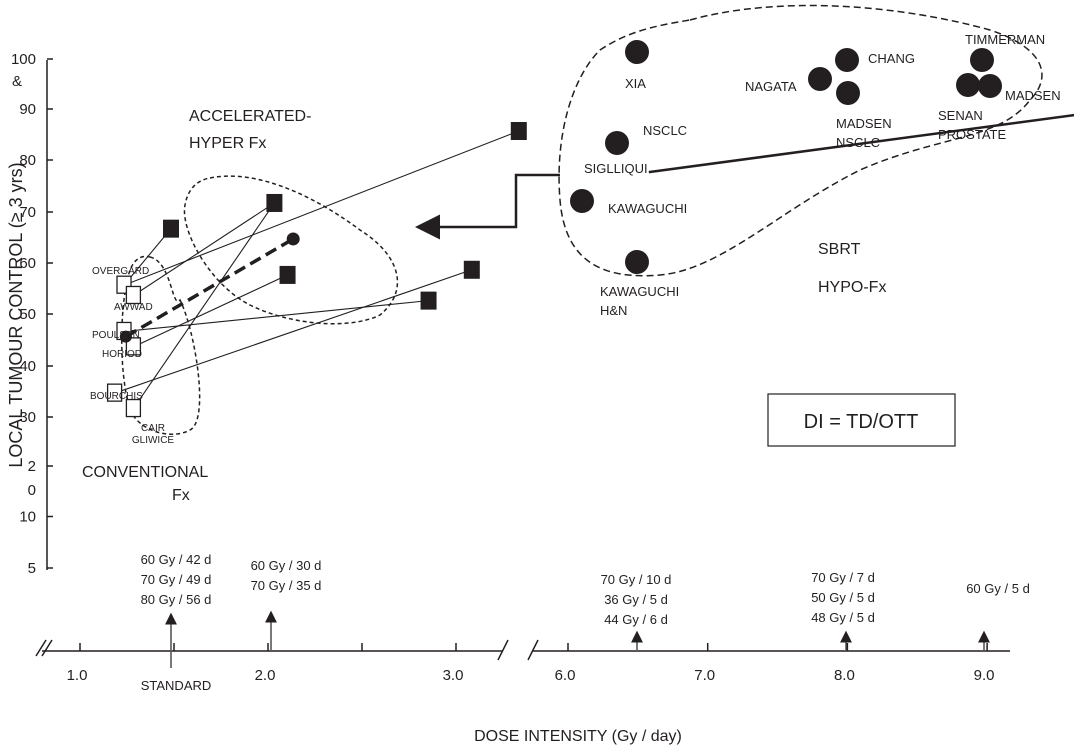 The height and width of the screenshot is (751, 1074). Describe the element at coordinates (578, 736) in the screenshot. I see `x-axis-label: DOSE INTENSITY (Gy / day)` at that location.